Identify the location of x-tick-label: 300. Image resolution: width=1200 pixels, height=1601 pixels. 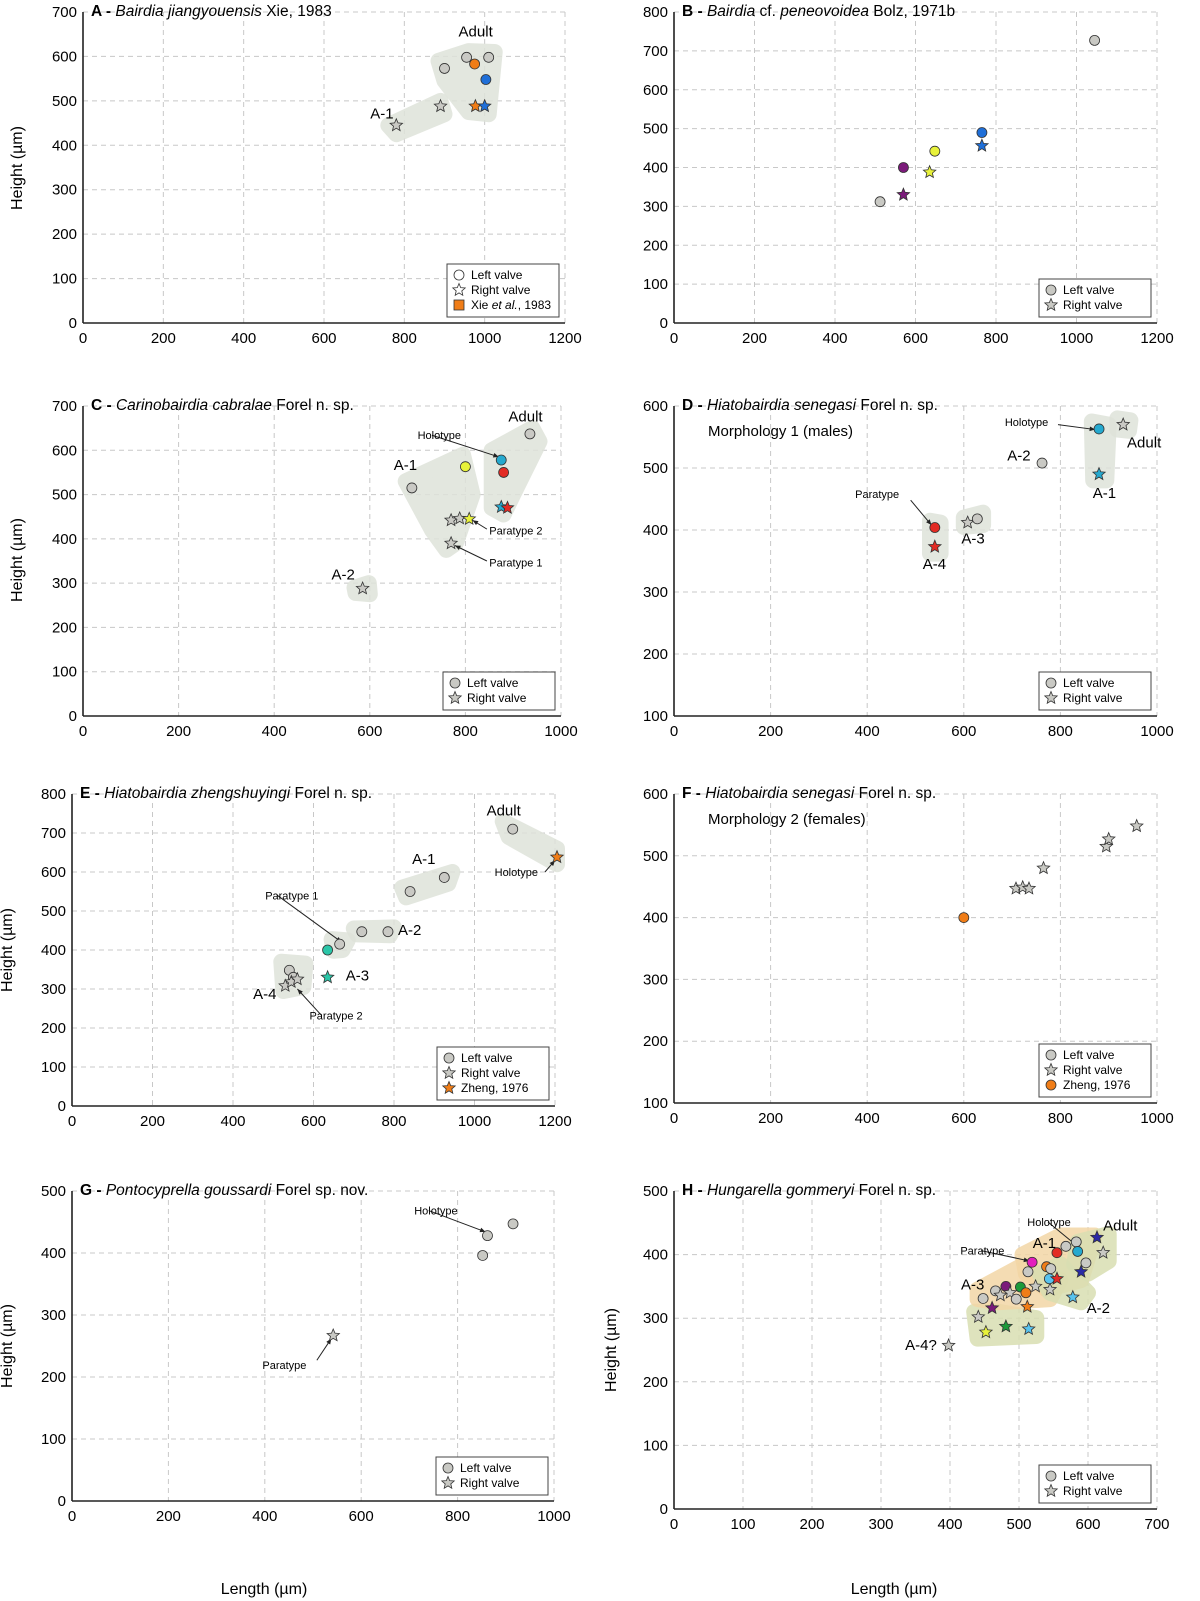
(880, 1524).